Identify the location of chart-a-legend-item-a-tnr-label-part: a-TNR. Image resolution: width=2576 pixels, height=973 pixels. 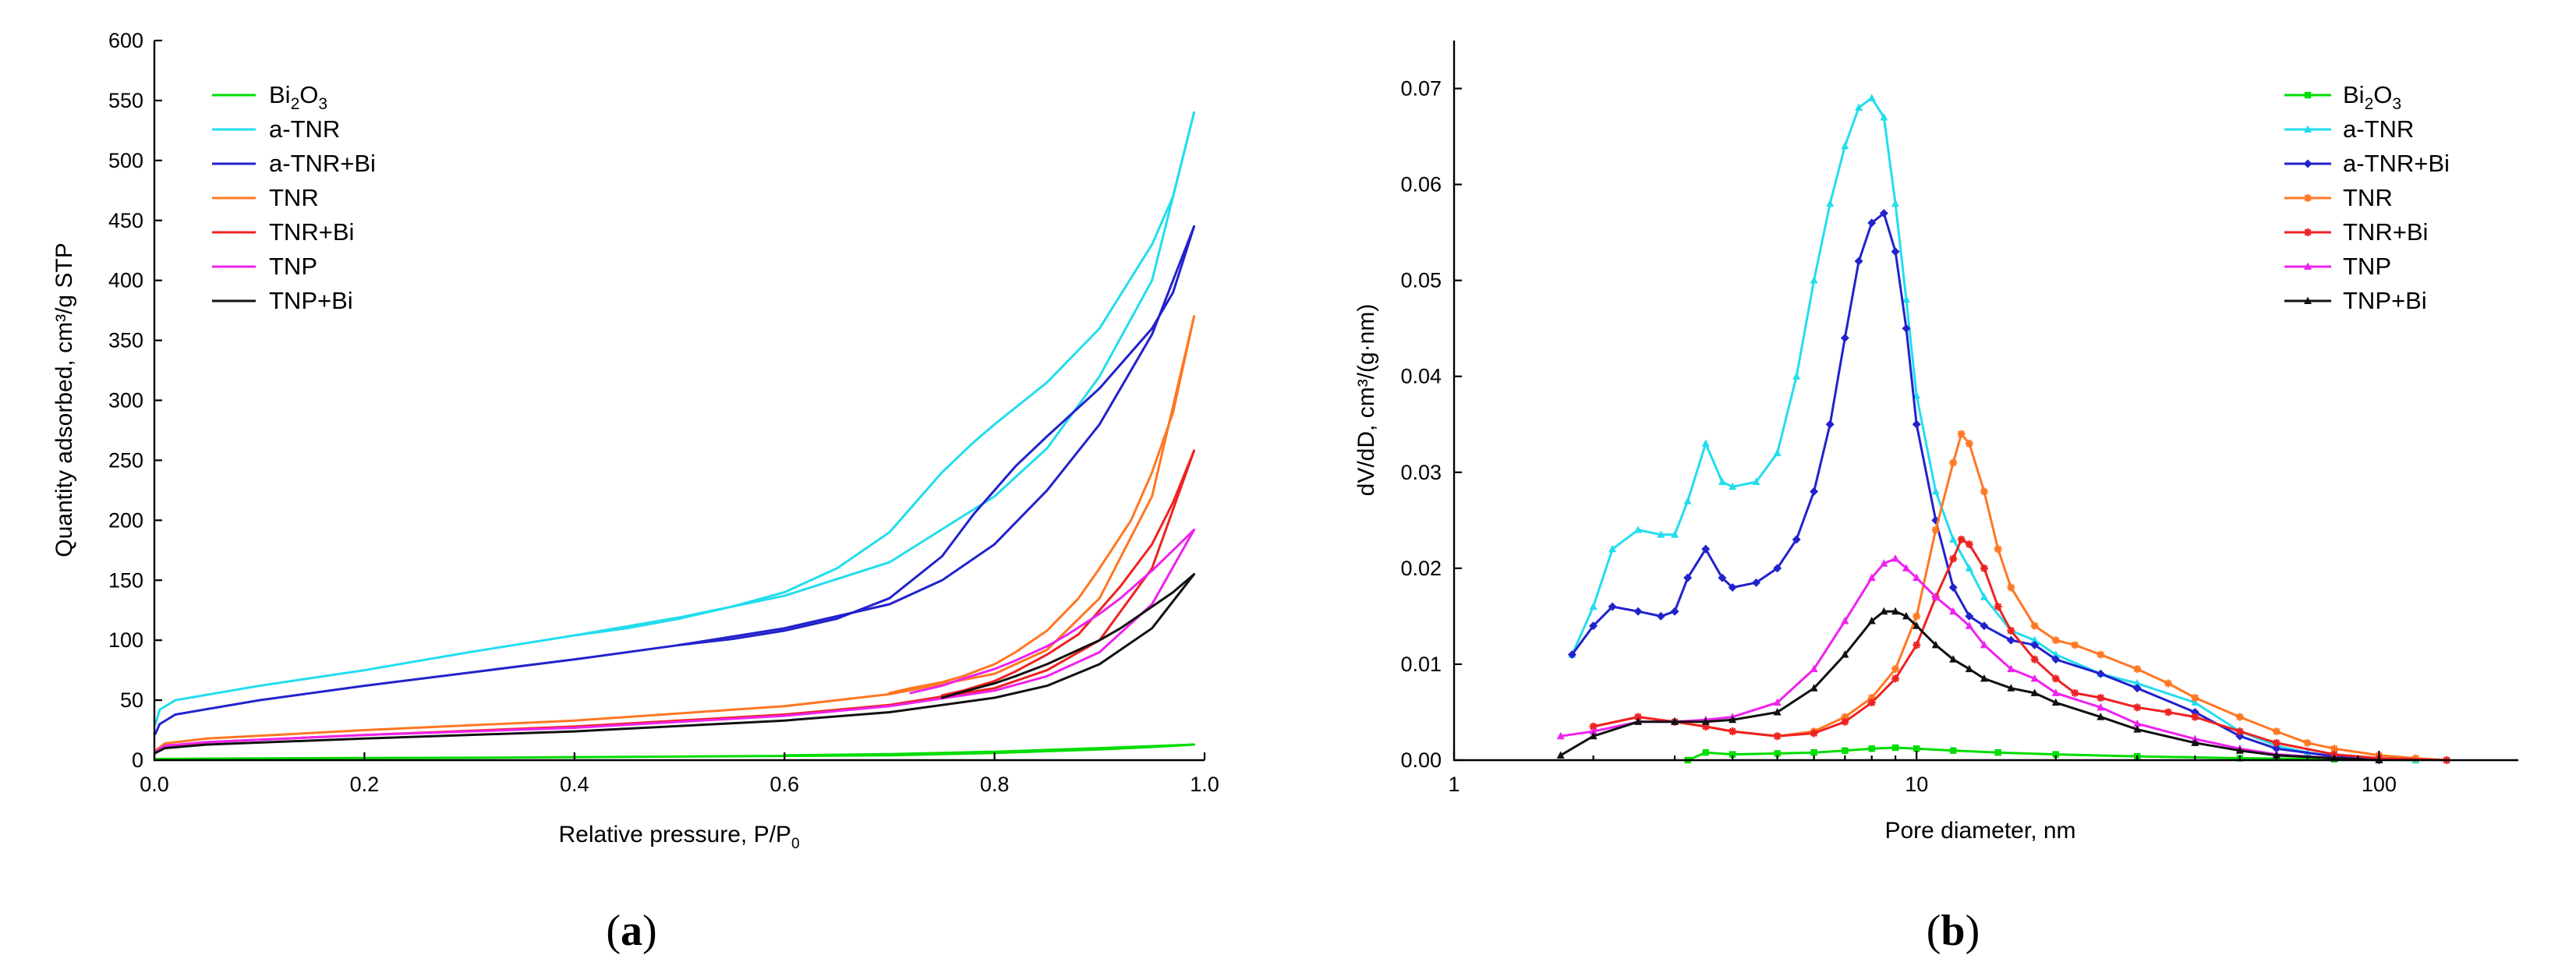
(304, 129).